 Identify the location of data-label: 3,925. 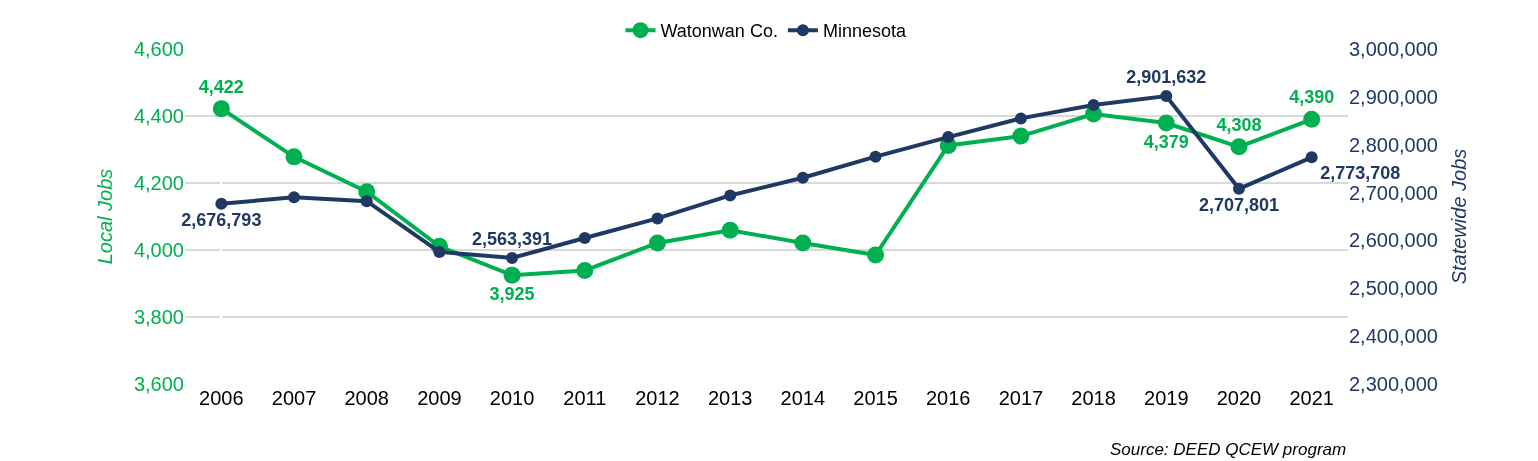
(512, 294).